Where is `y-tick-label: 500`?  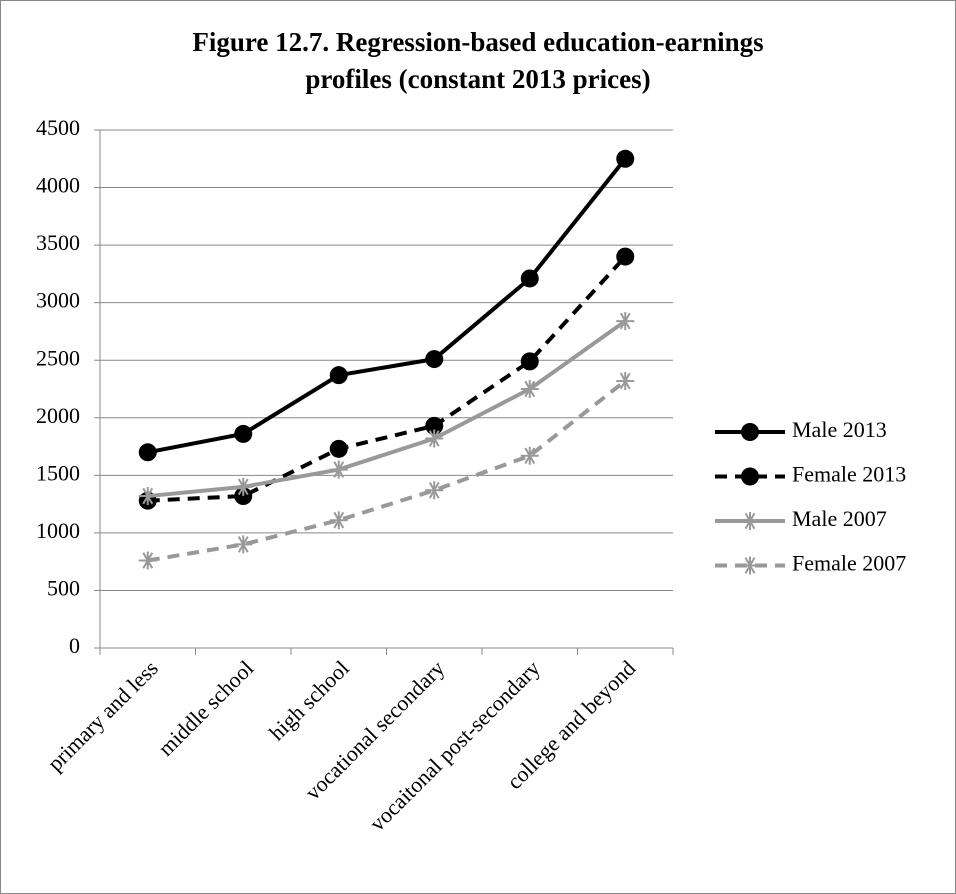 y-tick-label: 500 is located at coordinates (63, 587).